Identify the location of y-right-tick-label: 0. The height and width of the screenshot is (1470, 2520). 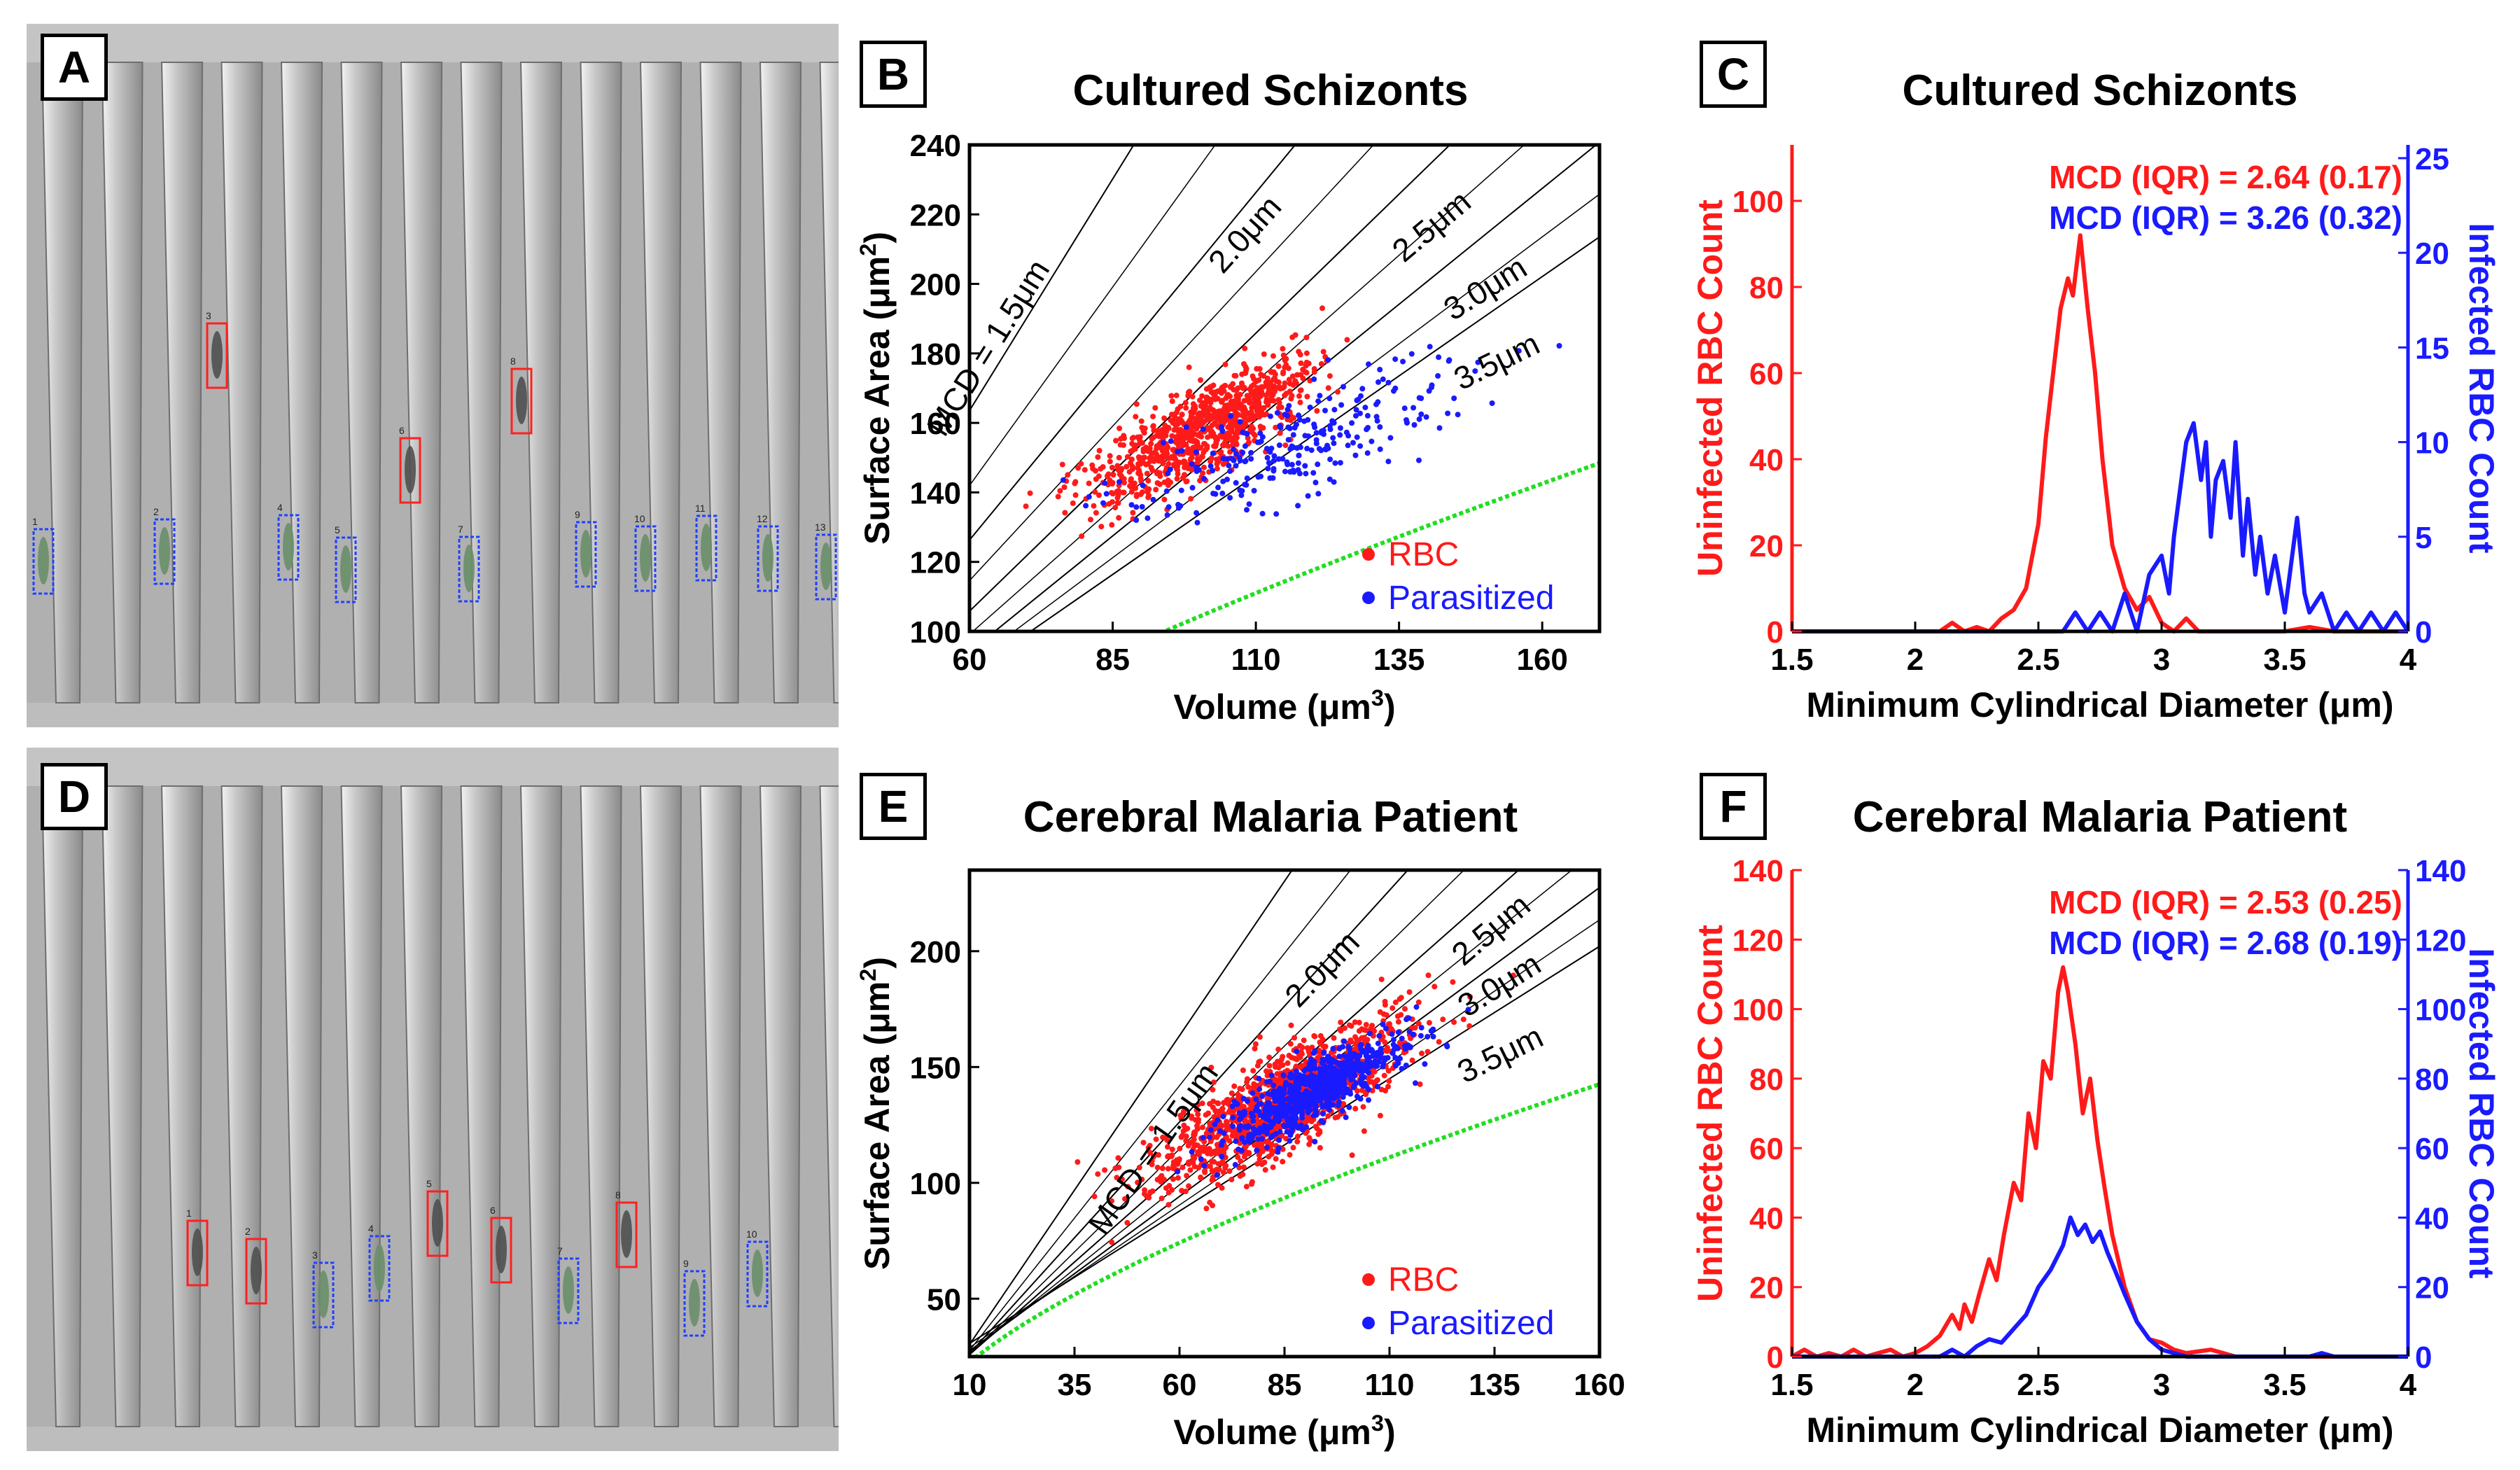
(2423, 1357).